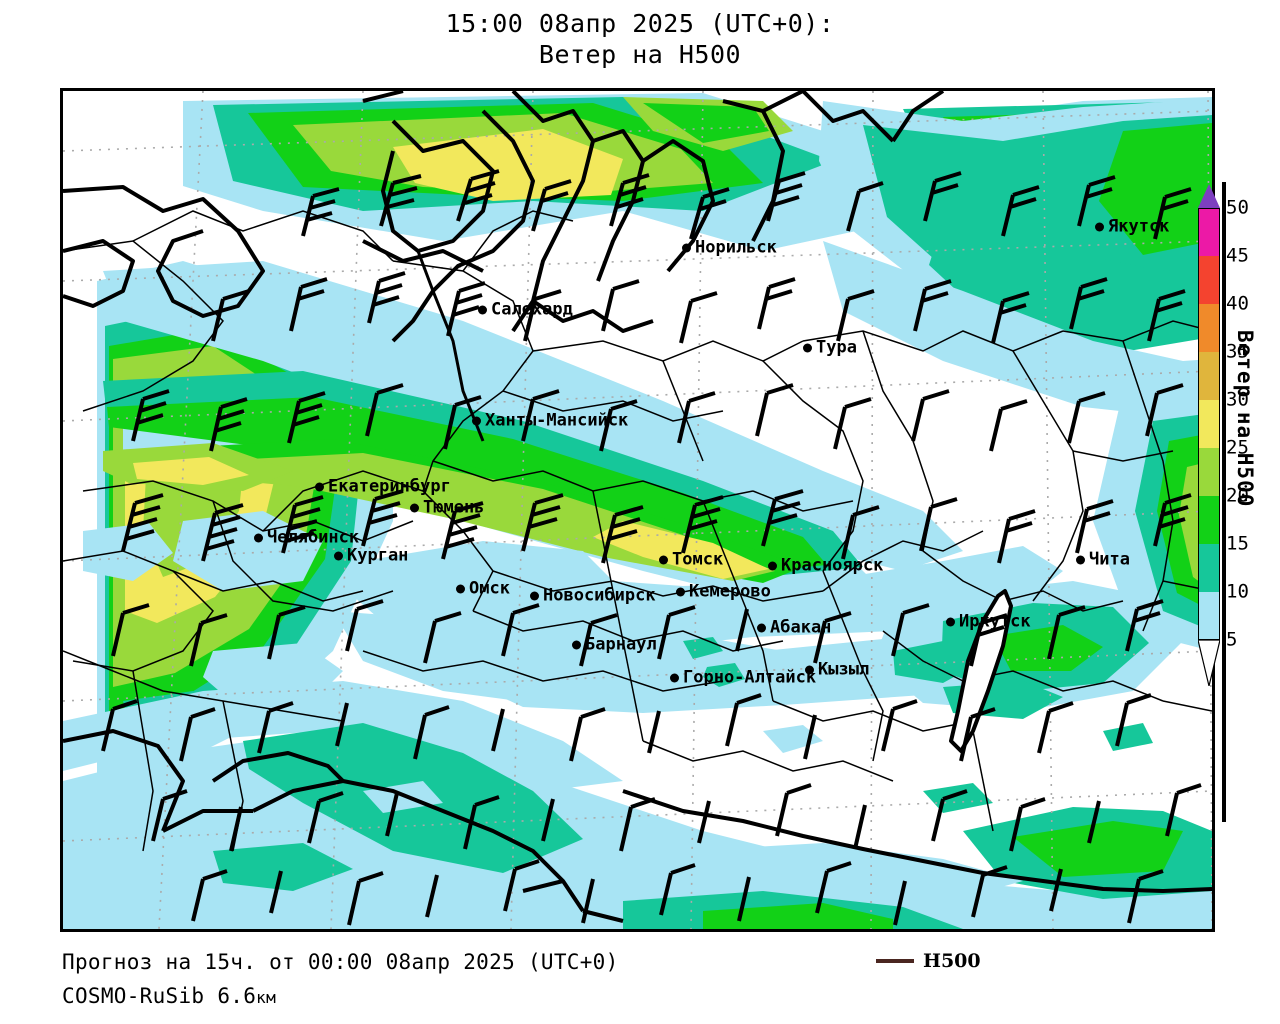  What do you see at coordinates (801, 627) in the screenshot?
I see `city-label: Абакан` at bounding box center [801, 627].